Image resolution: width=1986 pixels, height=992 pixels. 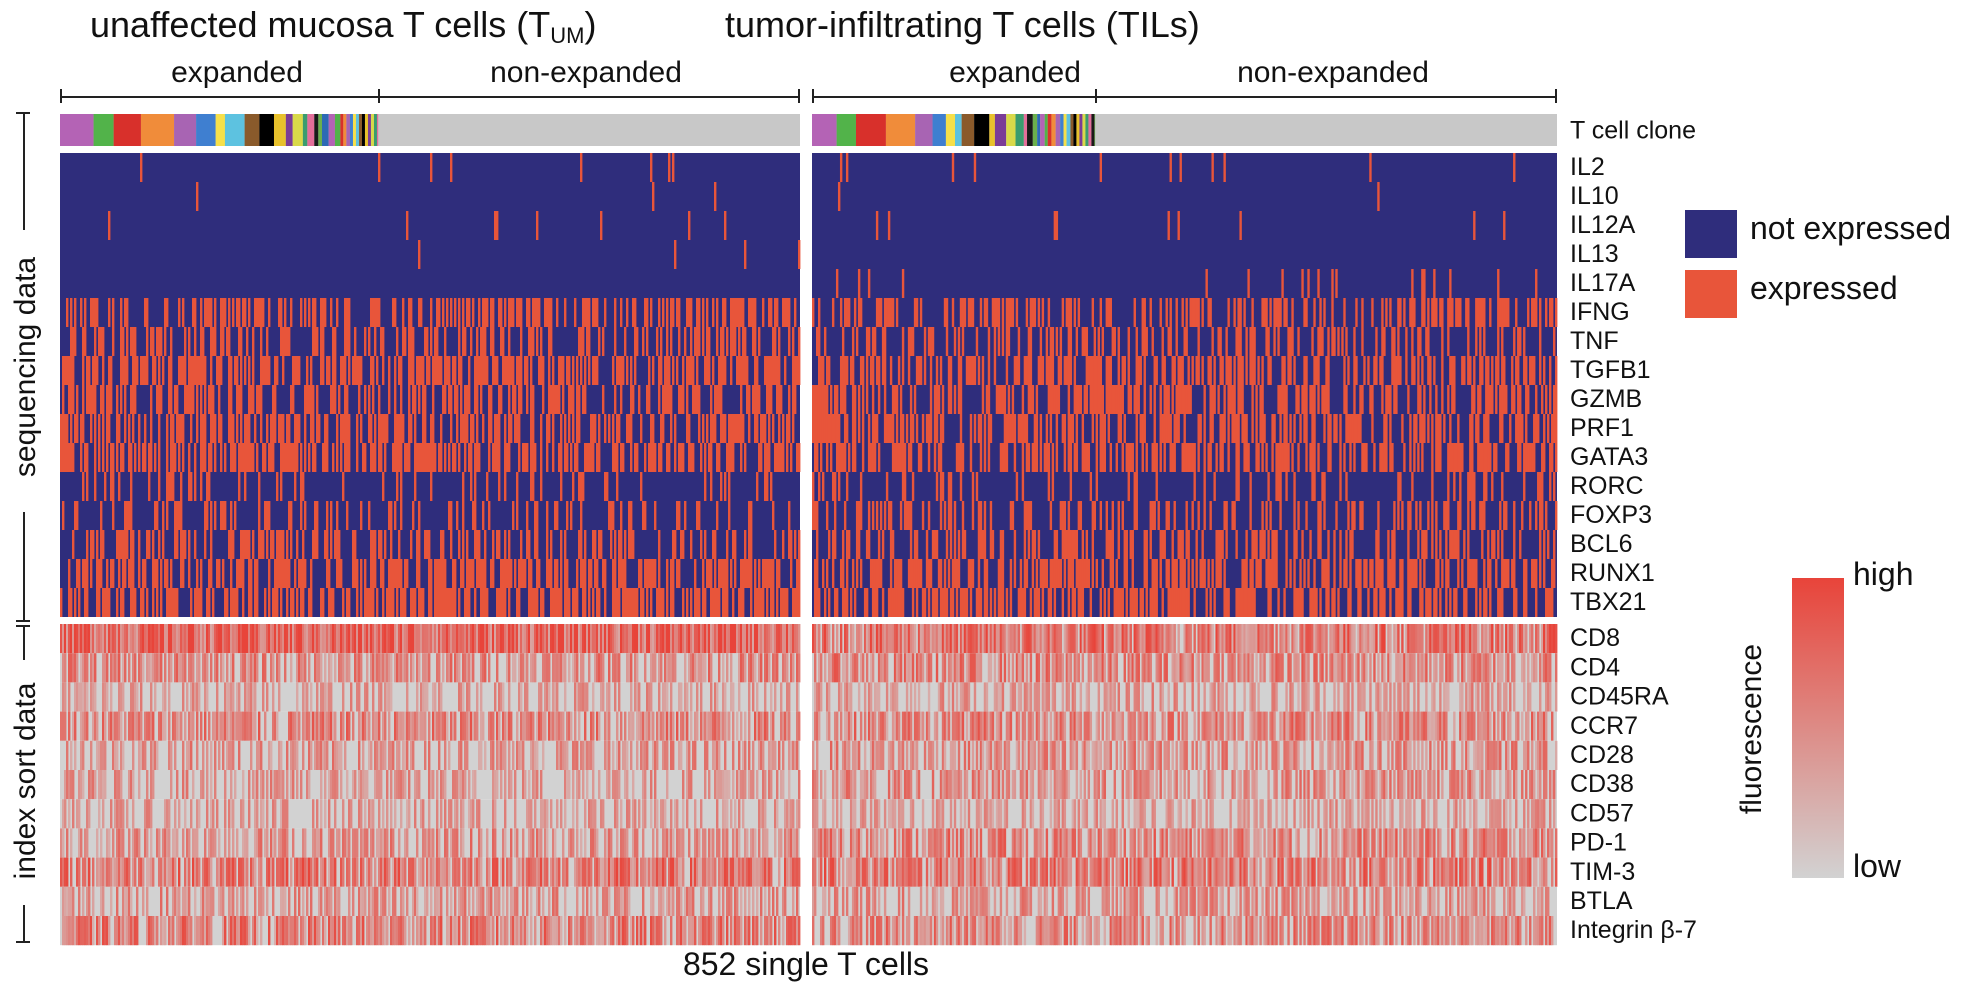 What do you see at coordinates (320, 24) in the screenshot?
I see `left-title-main: unaffected mucosa T cells (T` at bounding box center [320, 24].